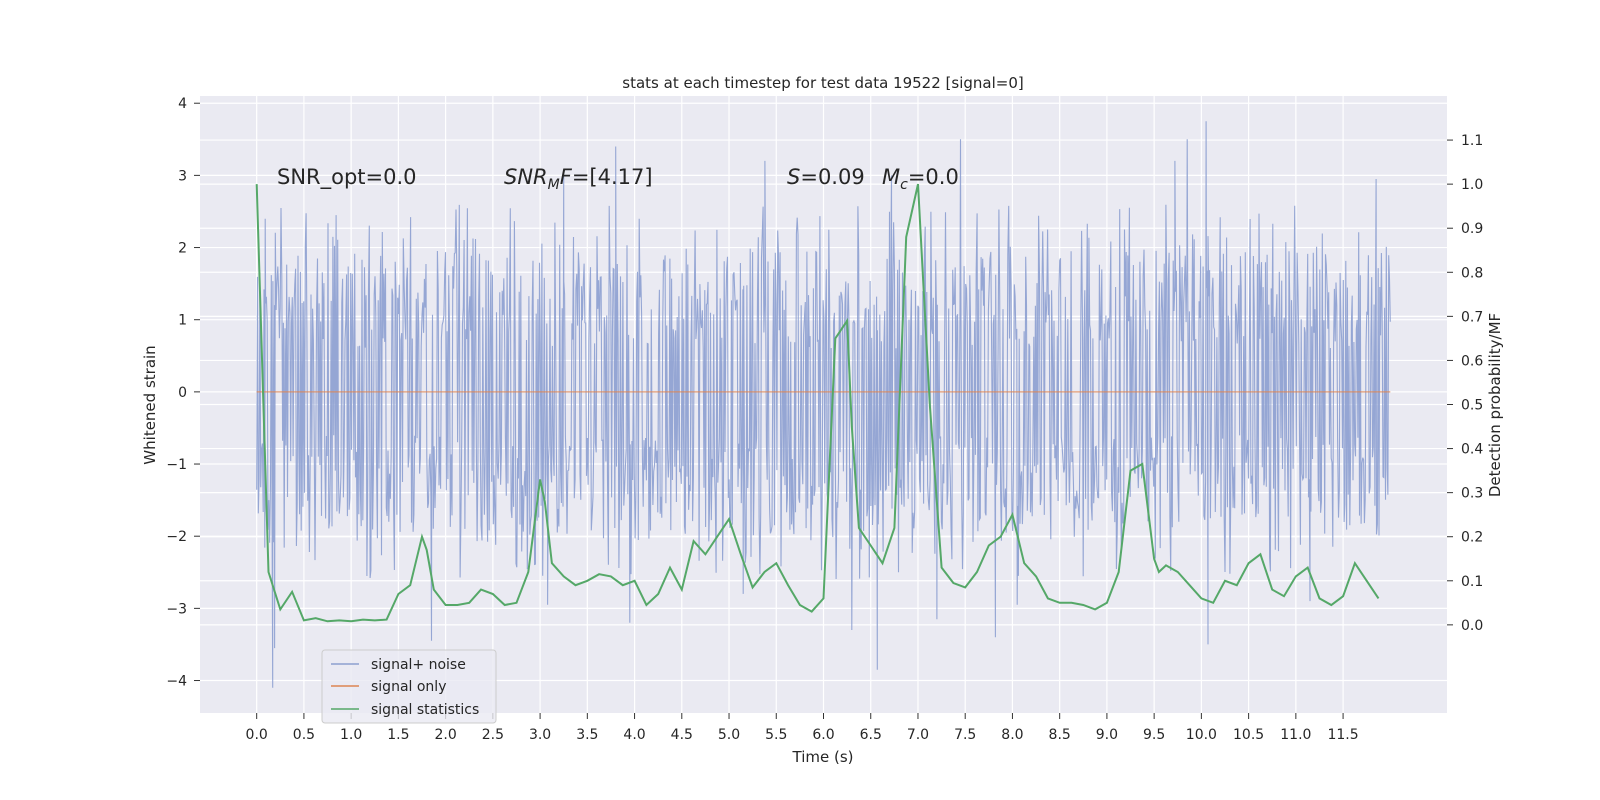 This screenshot has height=800, width=1600. I want to click on annotation-snr-mf-symbol: SNR, so click(526, 177).